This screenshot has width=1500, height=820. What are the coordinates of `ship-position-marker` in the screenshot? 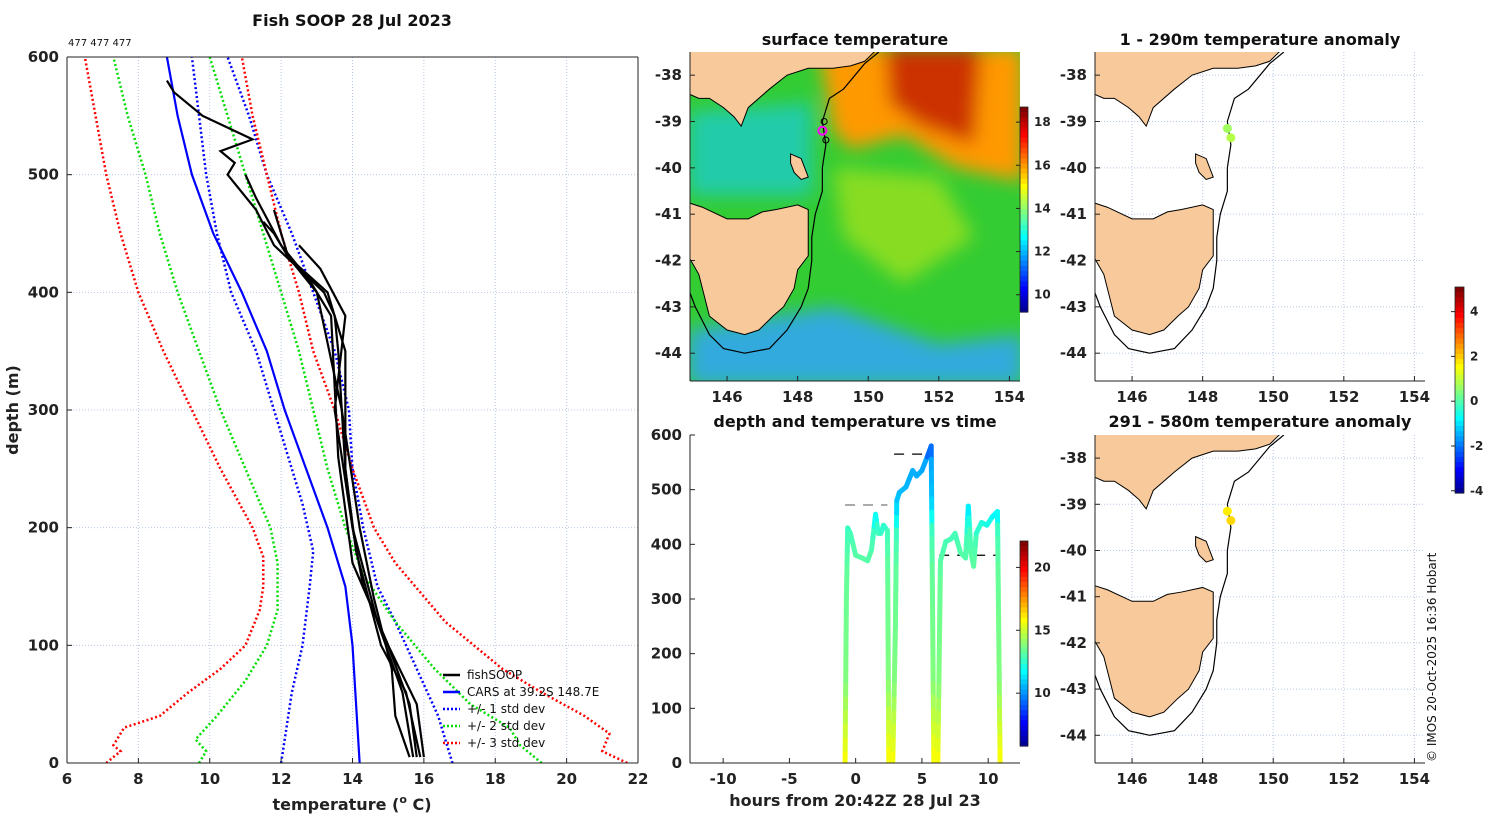 It's located at (822, 130).